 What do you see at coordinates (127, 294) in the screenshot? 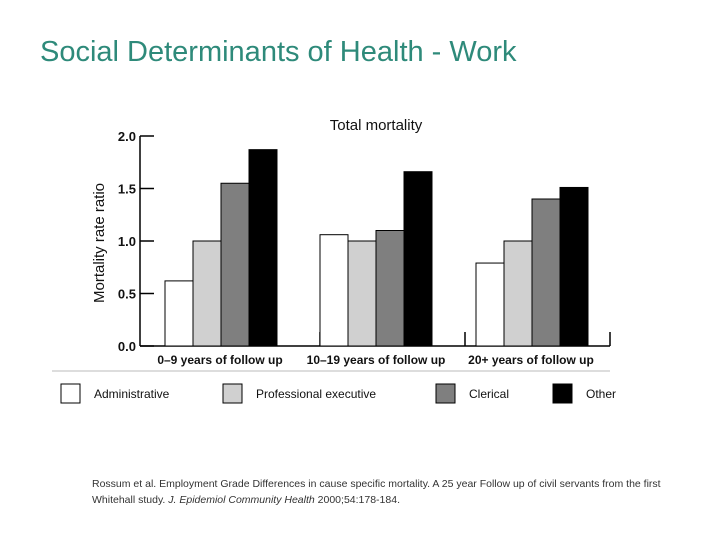
I see `y-tick-label: 0.5` at bounding box center [127, 294].